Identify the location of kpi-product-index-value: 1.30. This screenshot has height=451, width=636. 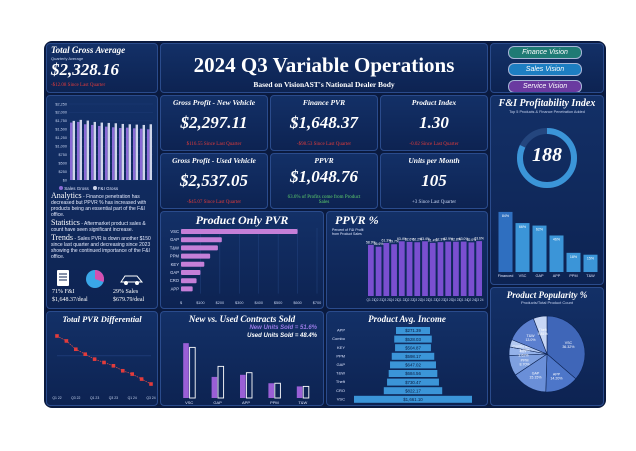
(434, 122).